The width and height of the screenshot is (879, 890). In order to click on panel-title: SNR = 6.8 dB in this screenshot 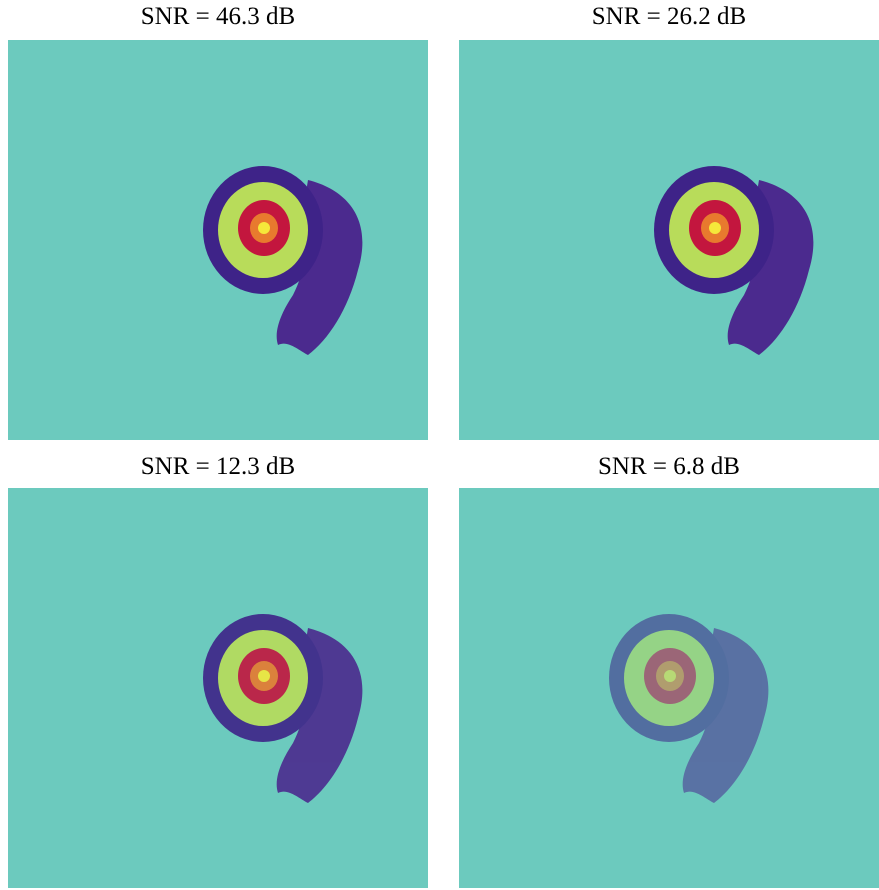, I will do `click(669, 466)`.